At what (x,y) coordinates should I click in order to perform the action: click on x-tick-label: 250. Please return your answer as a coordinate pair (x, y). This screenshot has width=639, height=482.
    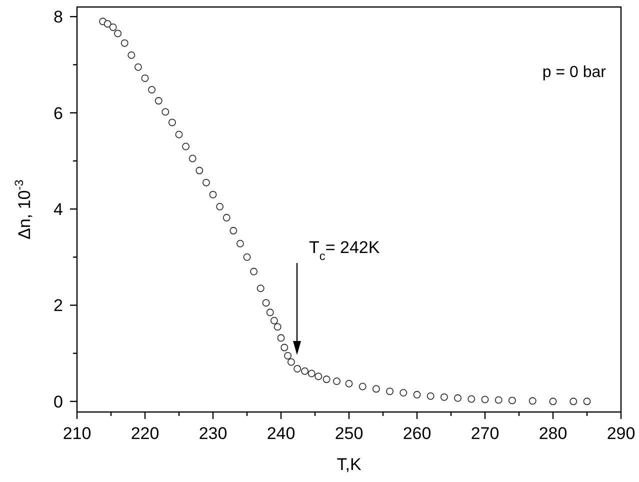
    Looking at the image, I should click on (349, 433).